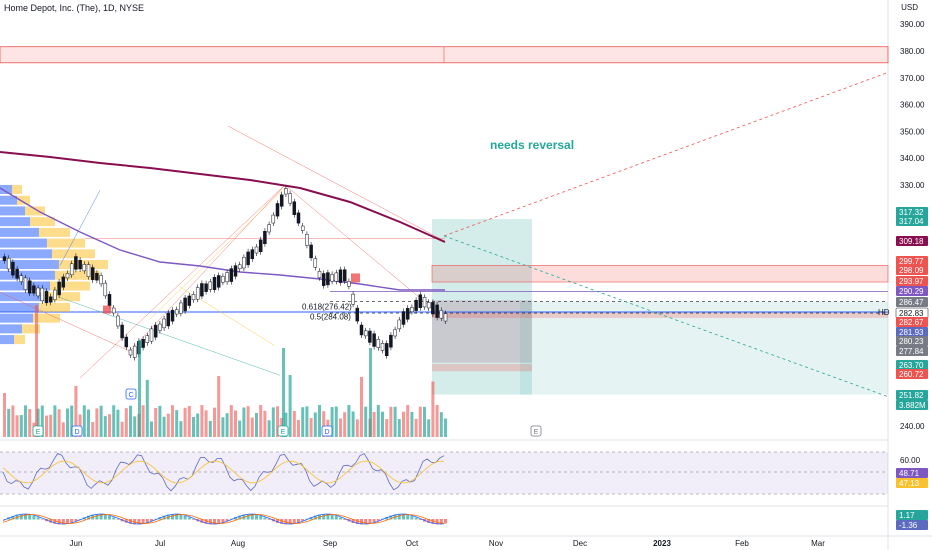 This screenshot has height=550, width=932. I want to click on trend-projection-up, so click(666, 154).